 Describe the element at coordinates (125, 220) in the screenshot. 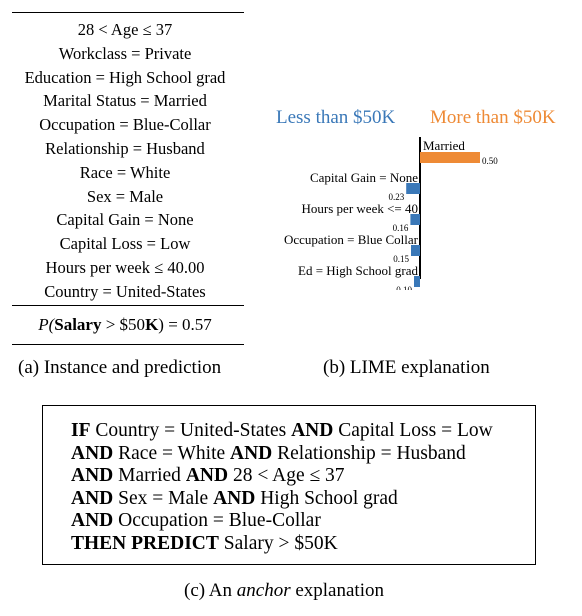

I see `instance-feature: Capital Gain = None` at that location.